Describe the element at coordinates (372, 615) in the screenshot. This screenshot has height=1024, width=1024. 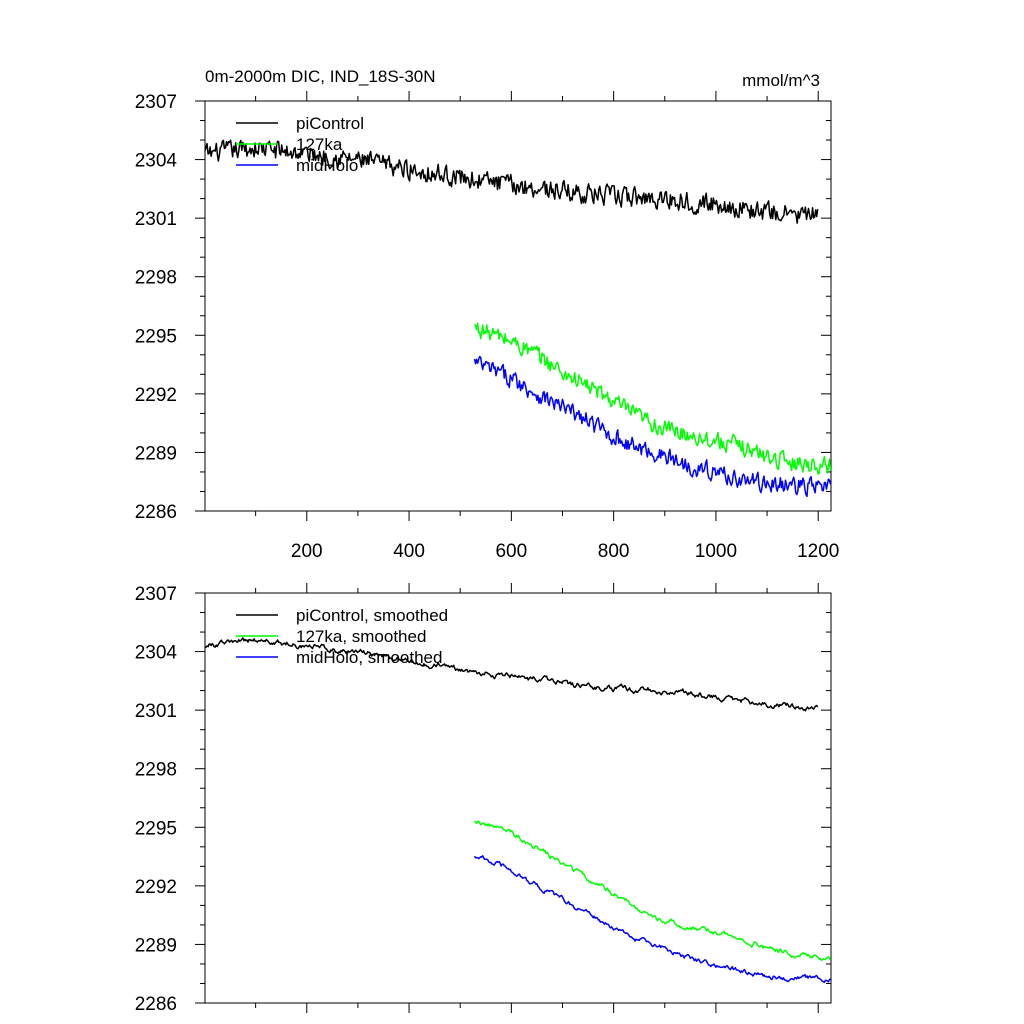
I see `legend-label: piControl, smoothed` at that location.